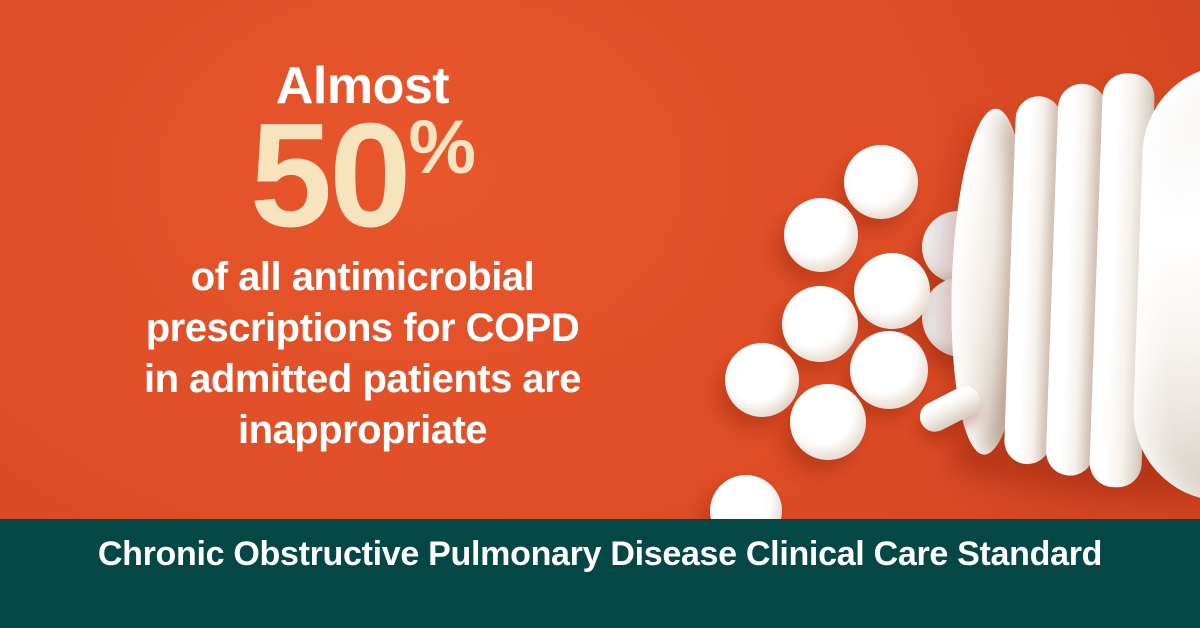  I want to click on description-line: in admitted patients are, so click(362, 379).